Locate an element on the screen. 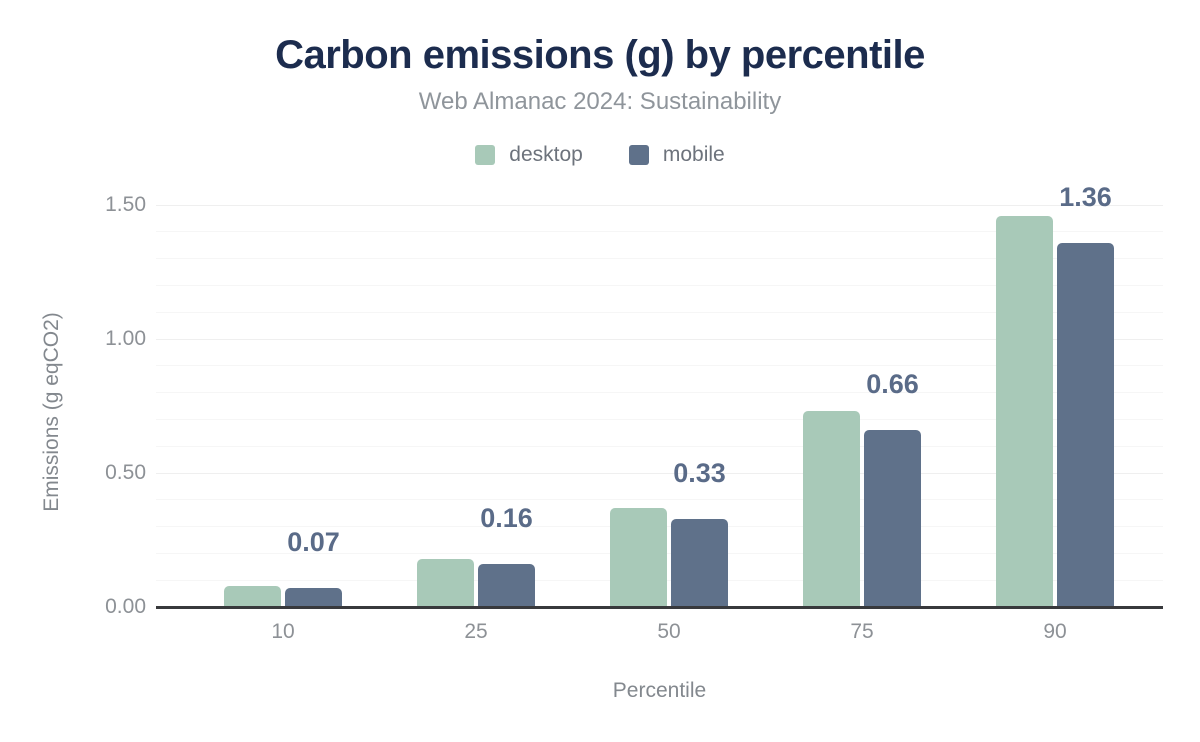 This screenshot has width=1200, height=742. legend: desktop mobile is located at coordinates (600, 155).